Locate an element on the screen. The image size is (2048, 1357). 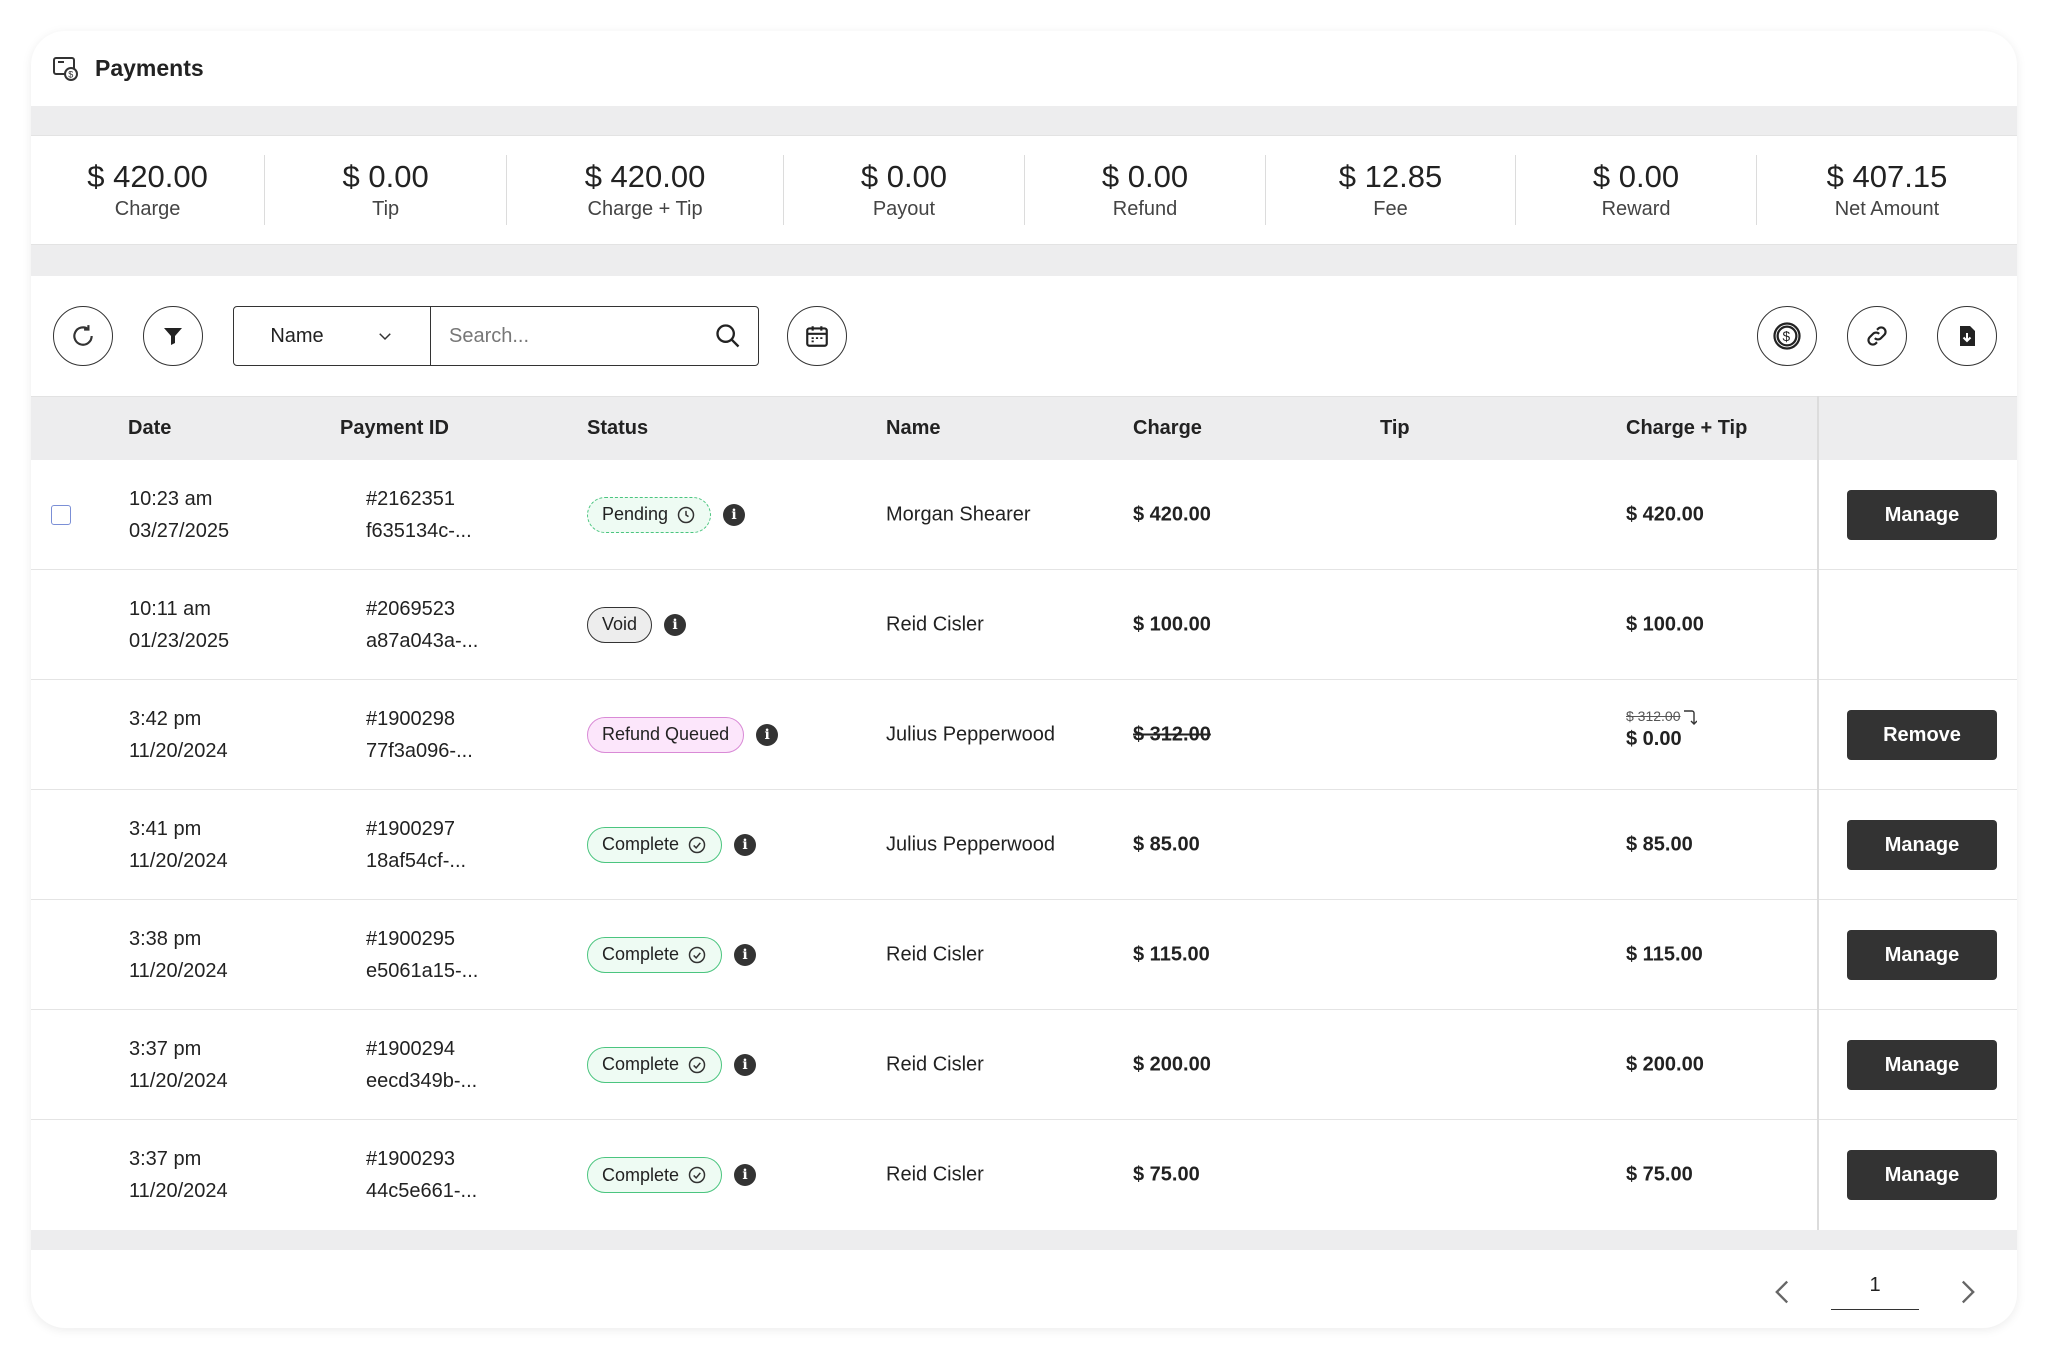
currency-button: $ is located at coordinates (1787, 336).